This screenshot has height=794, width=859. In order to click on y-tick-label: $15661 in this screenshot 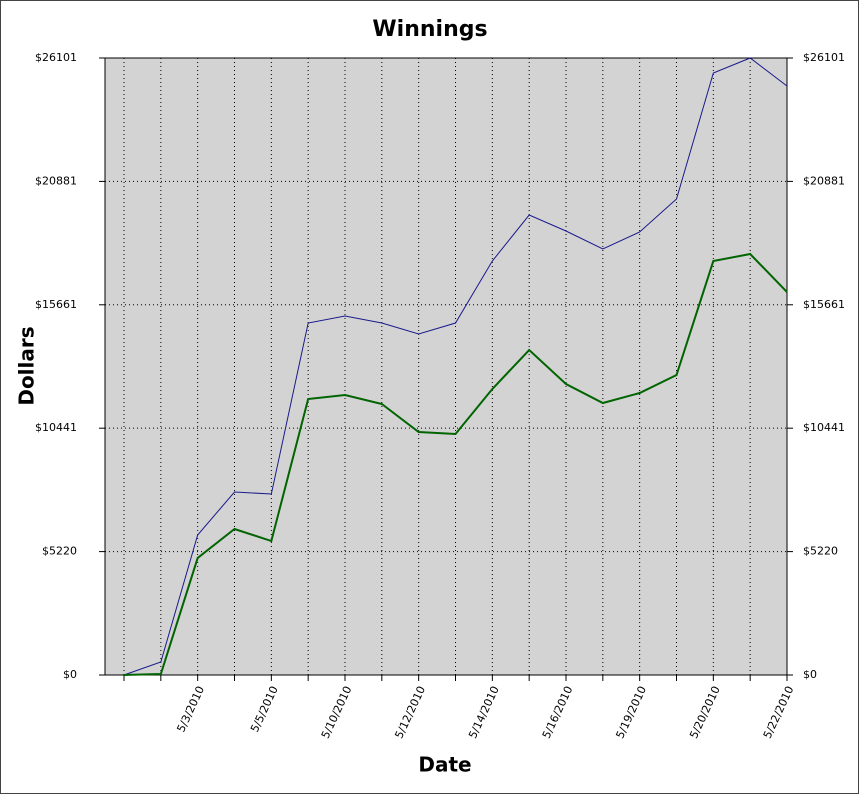, I will do `click(56, 304)`.